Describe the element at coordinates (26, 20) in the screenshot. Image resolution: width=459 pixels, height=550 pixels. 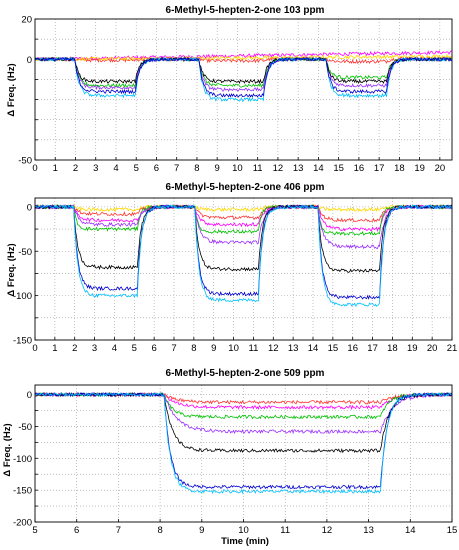
I see `y-tick-label: 20` at that location.